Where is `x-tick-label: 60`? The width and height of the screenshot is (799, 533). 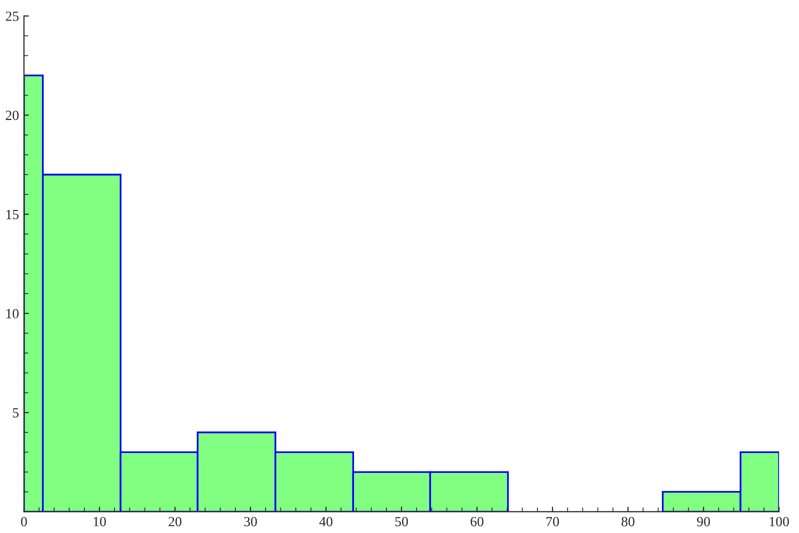 x-tick-label: 60 is located at coordinates (477, 521).